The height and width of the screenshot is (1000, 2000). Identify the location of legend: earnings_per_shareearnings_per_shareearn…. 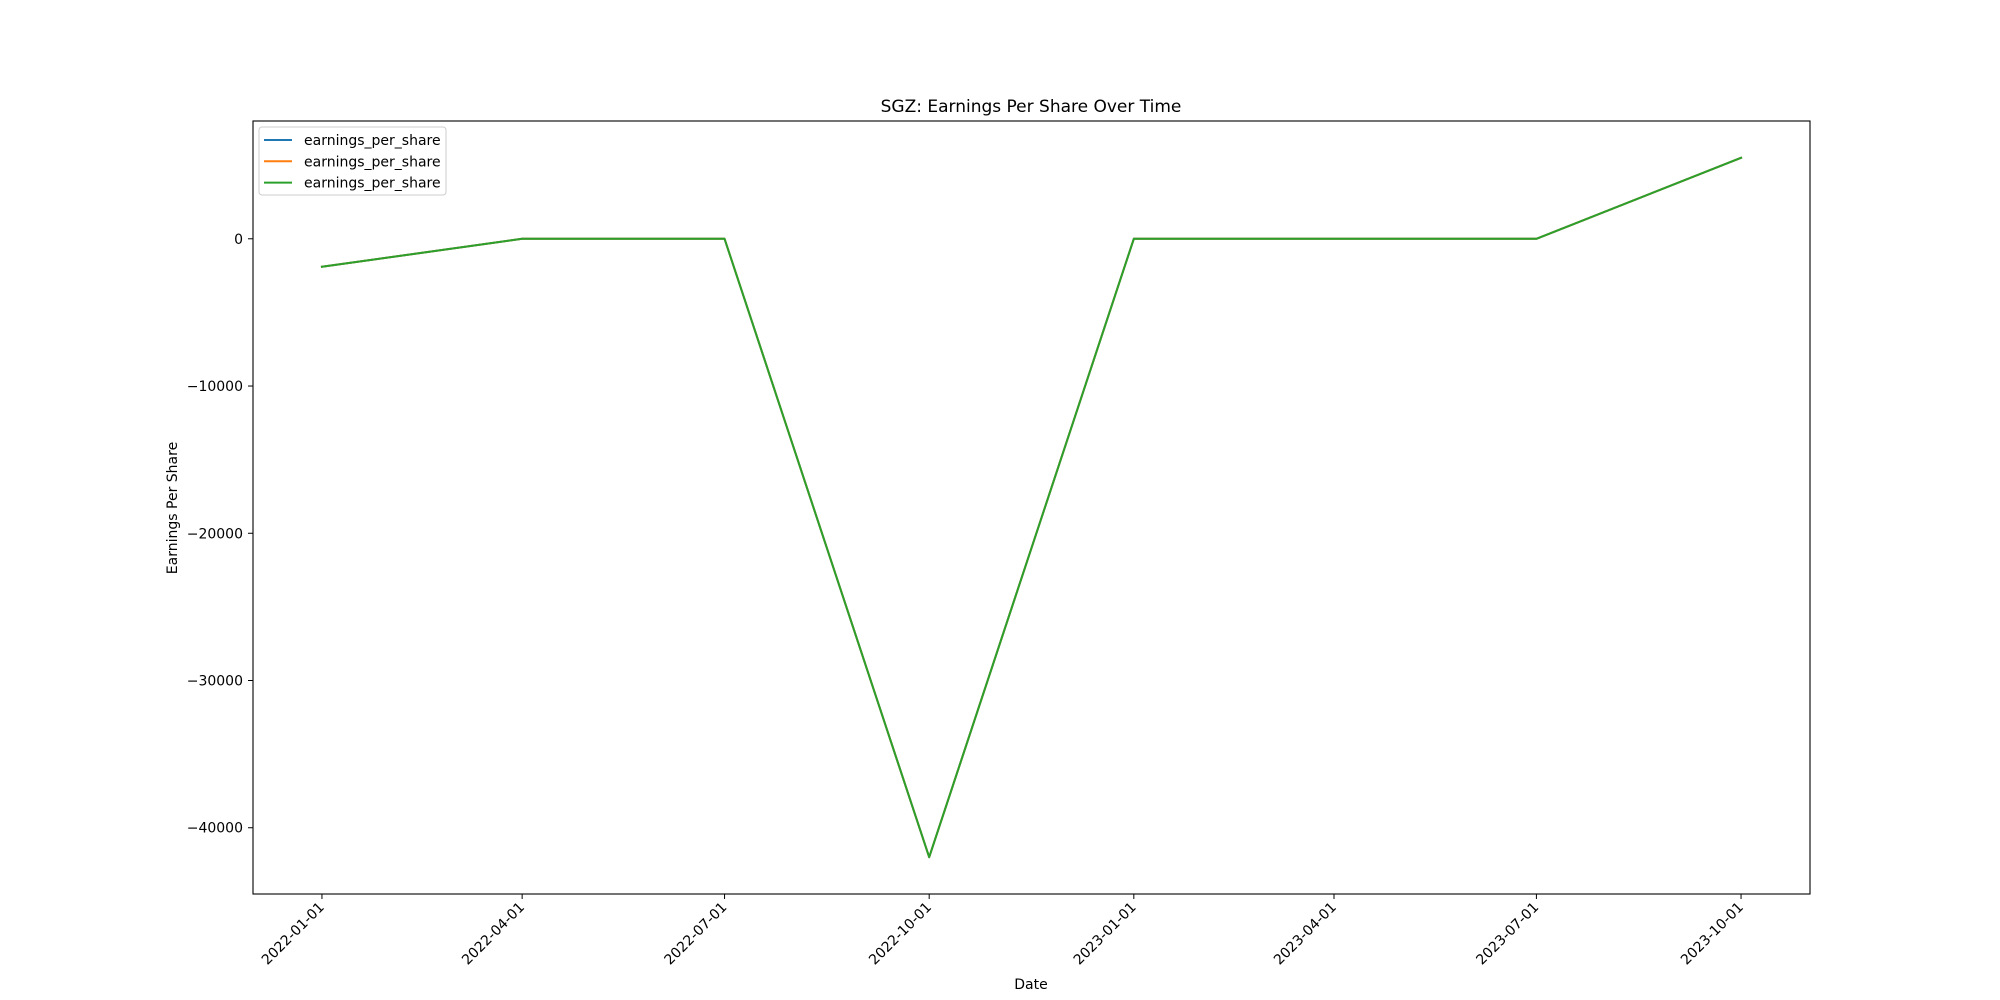
(352, 161).